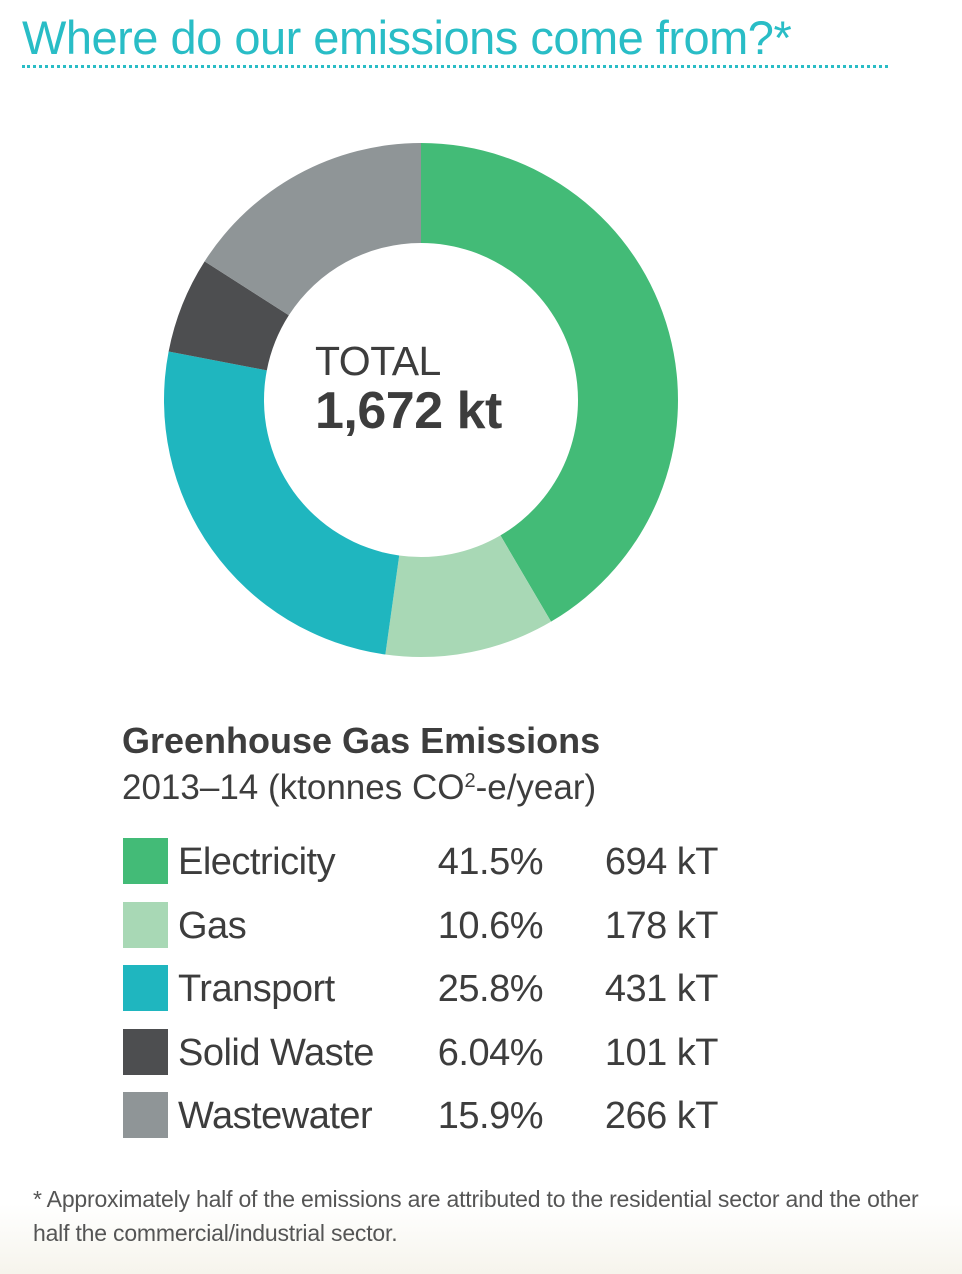 Image resolution: width=962 pixels, height=1274 pixels. What do you see at coordinates (361, 740) in the screenshot?
I see `legend-title: Greenhouse Gas Emissions` at bounding box center [361, 740].